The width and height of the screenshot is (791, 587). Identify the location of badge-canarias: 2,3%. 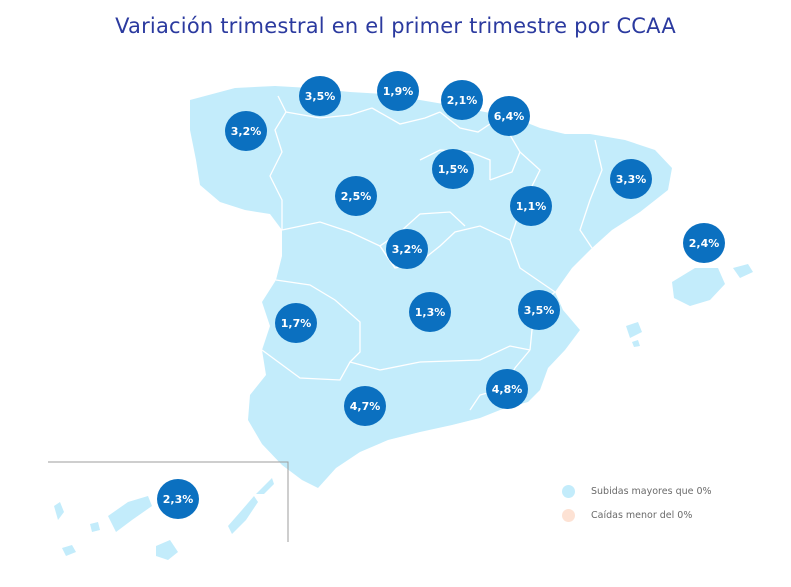
(178, 499).